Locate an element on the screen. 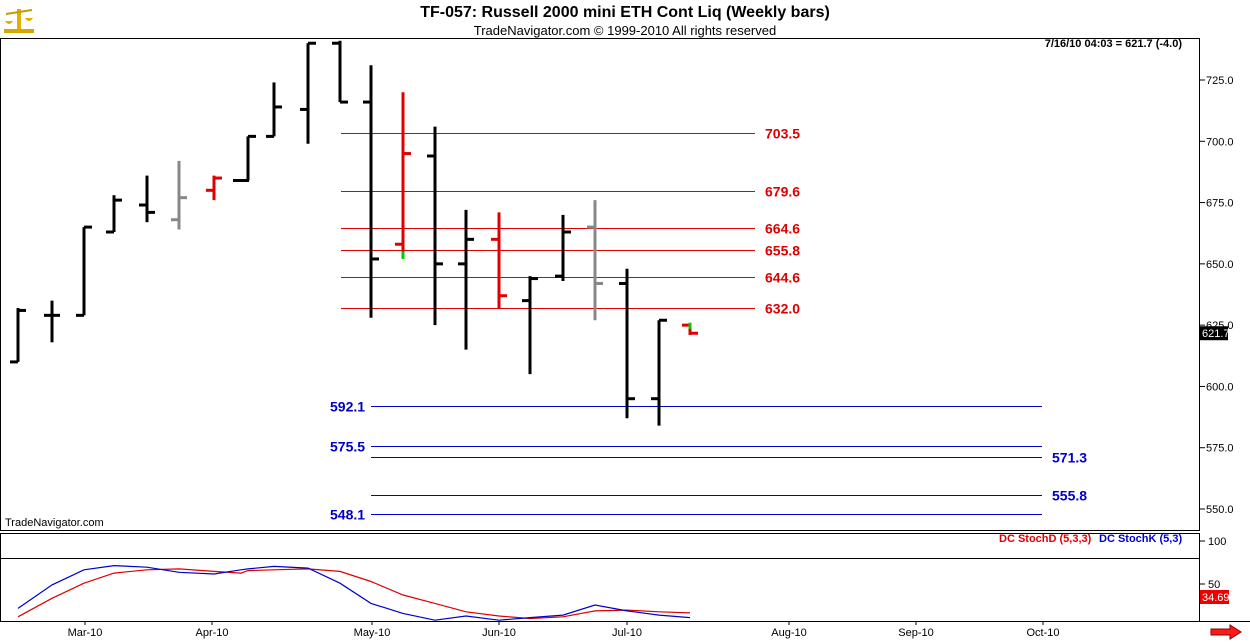  resistance-label: 679.6 is located at coordinates (782, 192).